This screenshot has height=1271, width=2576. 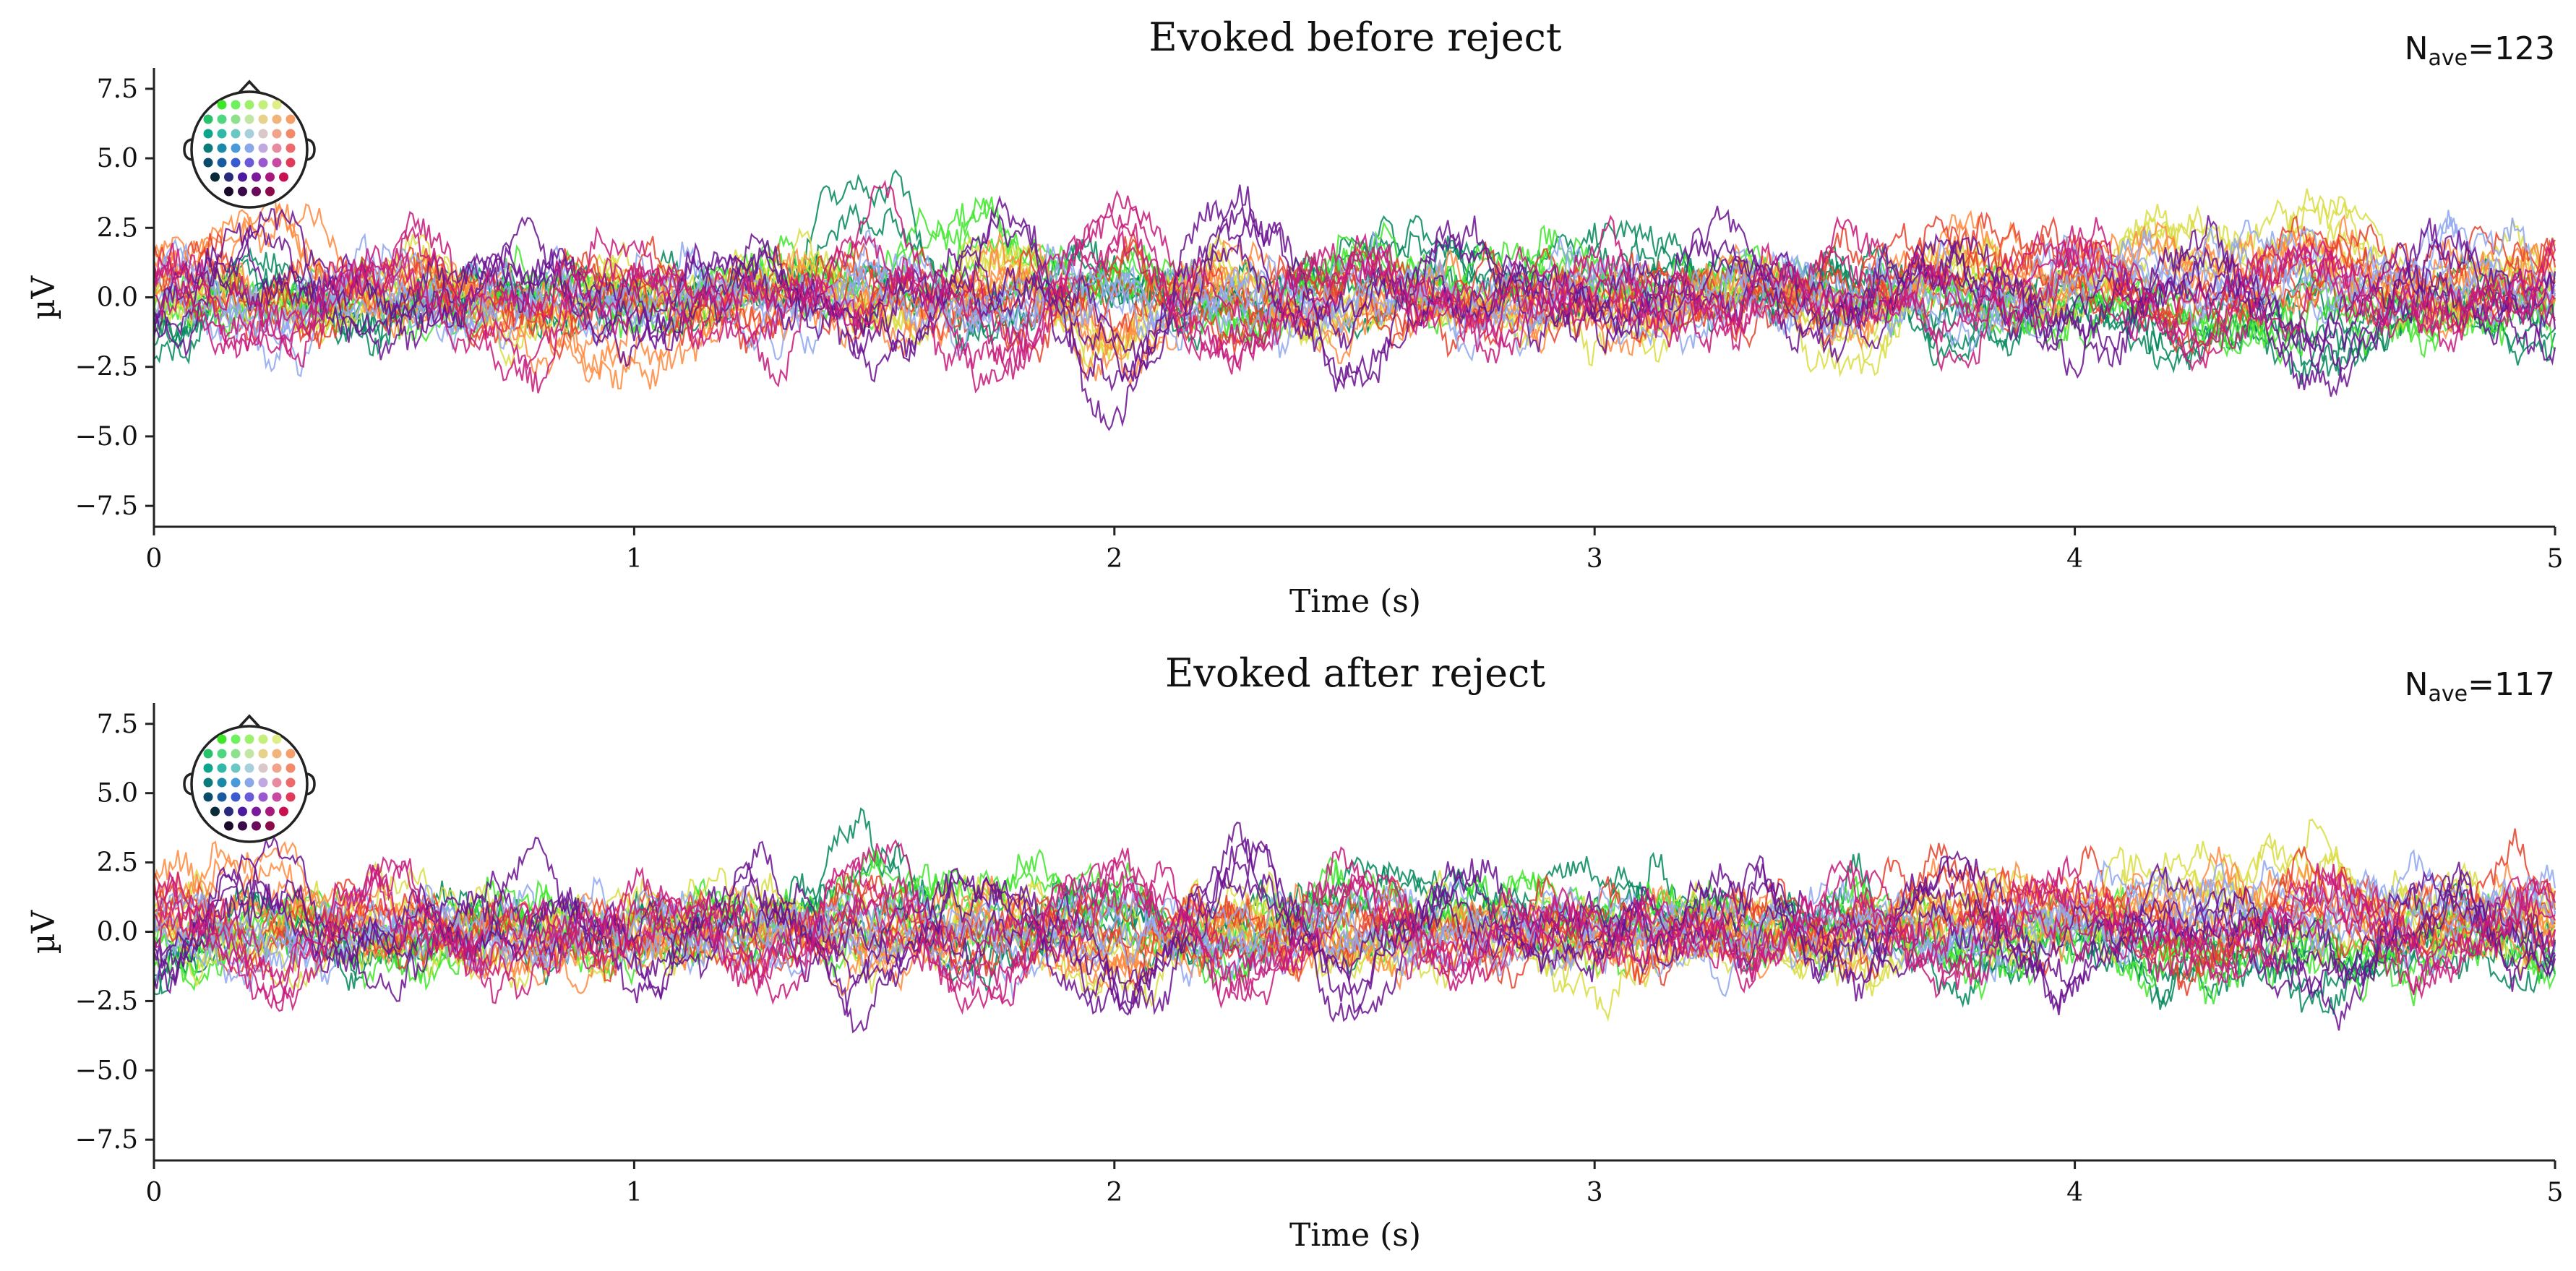 What do you see at coordinates (1355, 550) in the screenshot?
I see `x-ticks: 0 1 2 3 4 5` at bounding box center [1355, 550].